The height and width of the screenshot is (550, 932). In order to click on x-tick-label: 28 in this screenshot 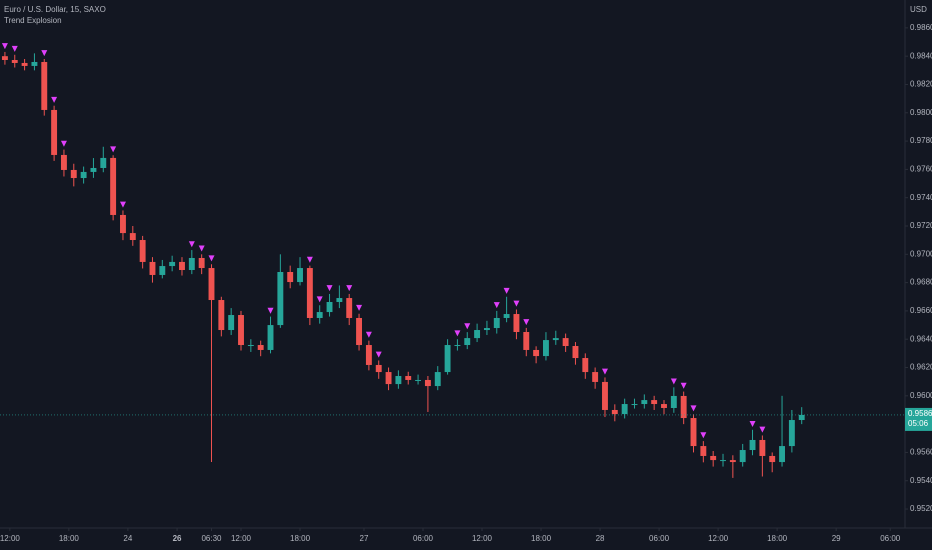, I will do `click(600, 538)`.